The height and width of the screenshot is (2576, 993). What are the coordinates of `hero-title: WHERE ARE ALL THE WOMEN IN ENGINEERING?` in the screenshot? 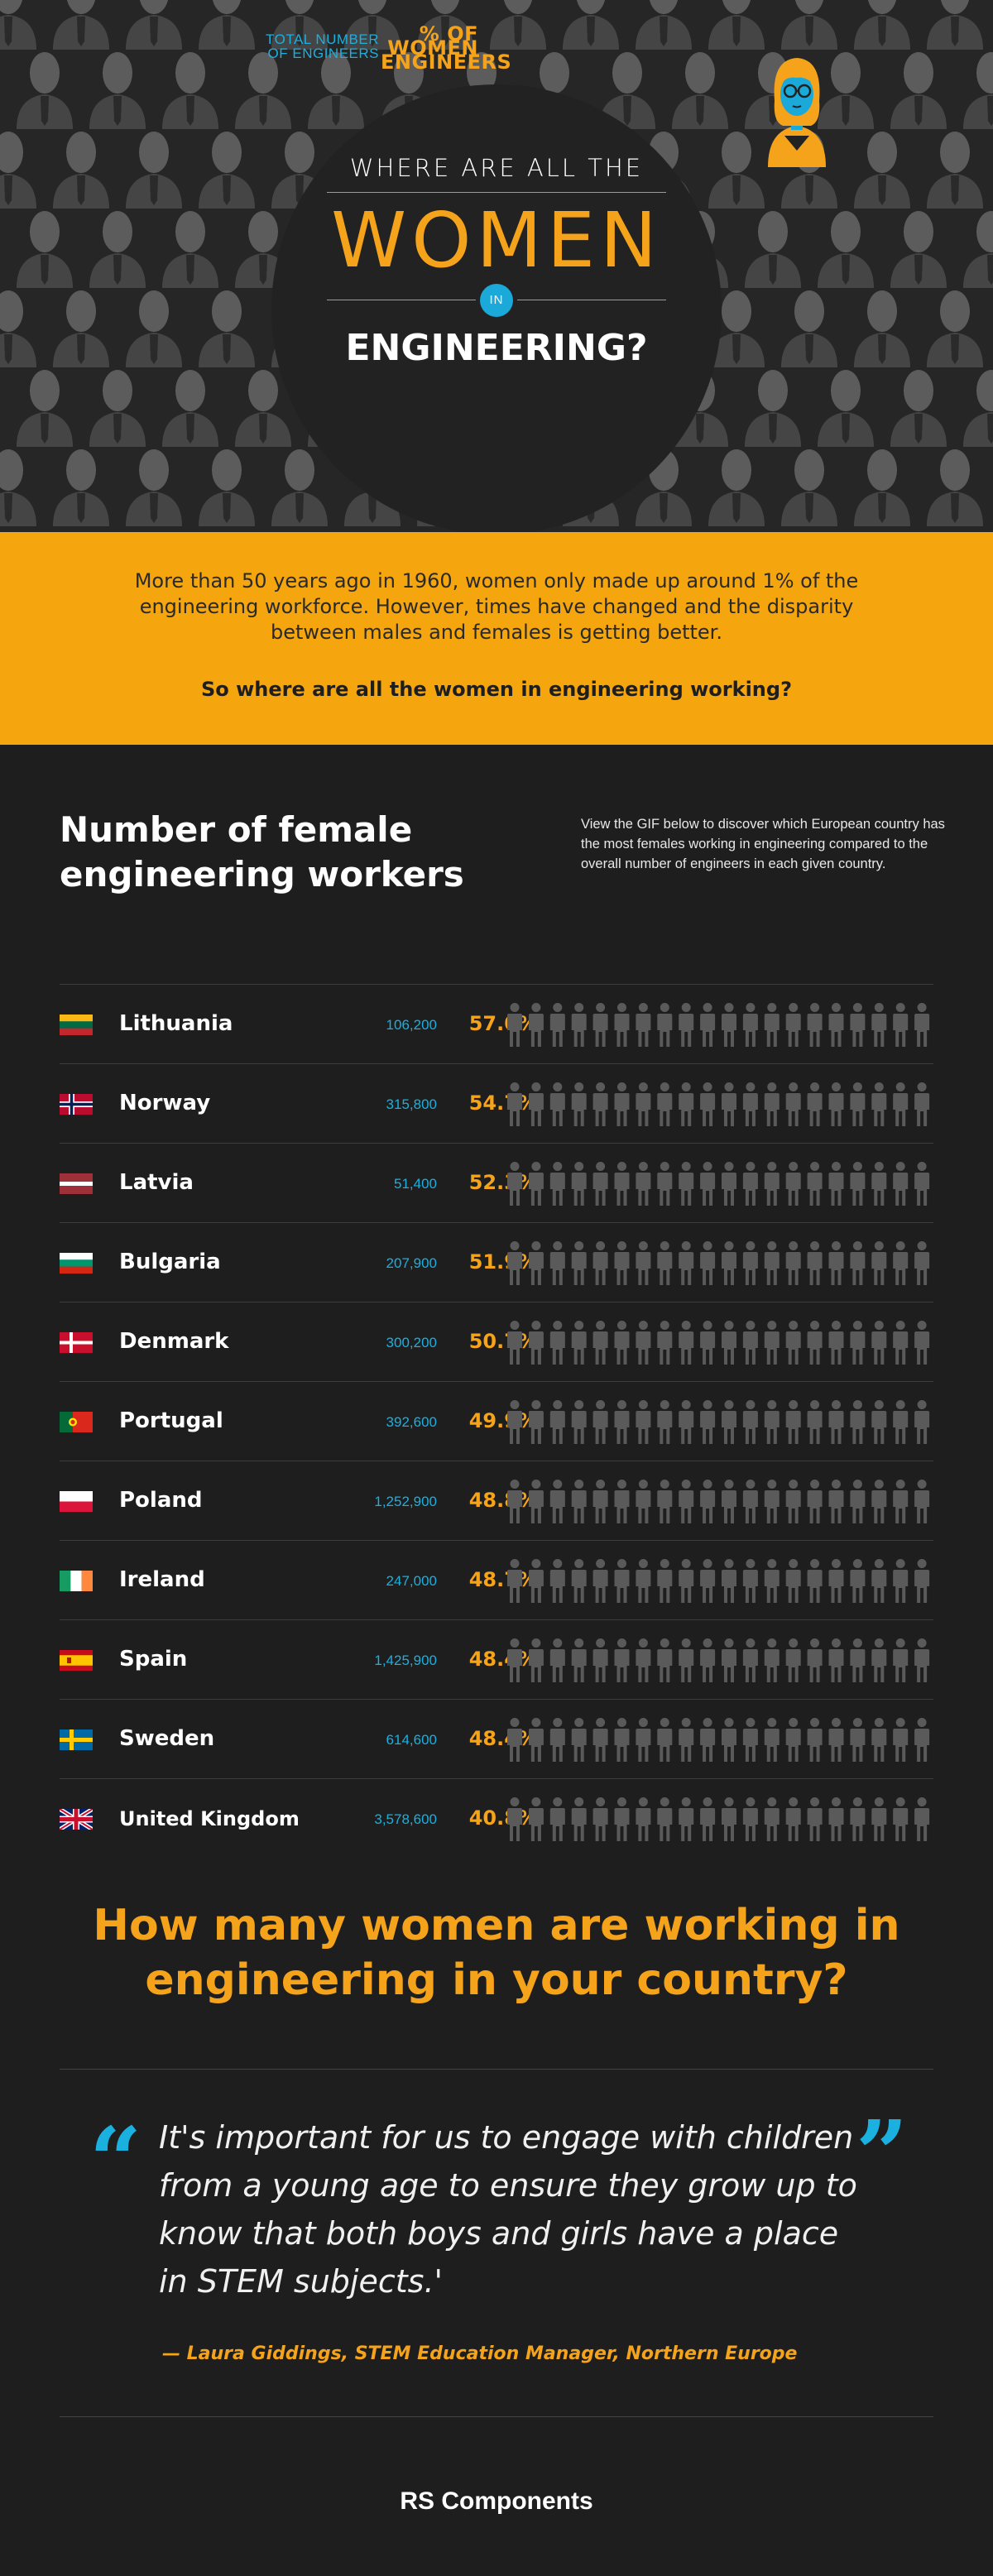 It's located at (496, 262).